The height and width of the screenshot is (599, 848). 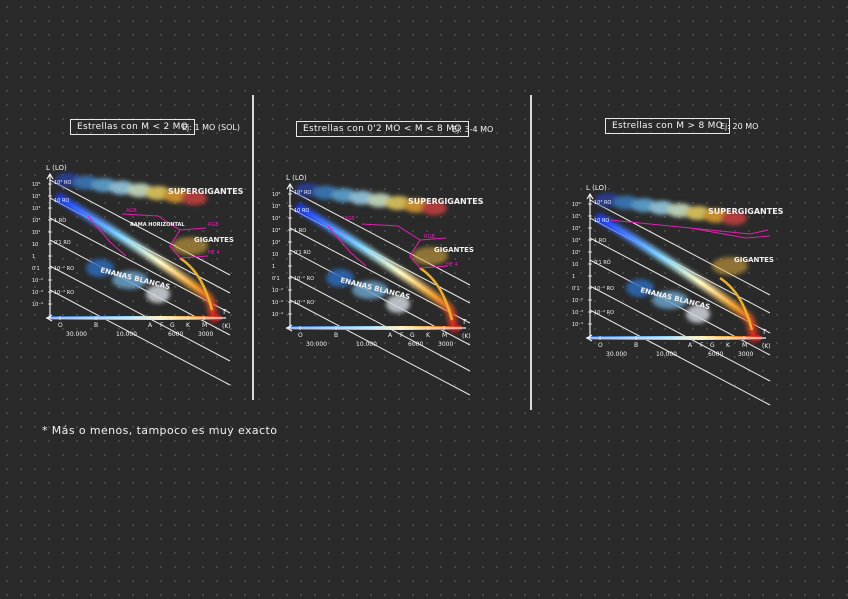 What do you see at coordinates (289, 328) in the screenshot?
I see `x-axis-arrow` at bounding box center [289, 328].